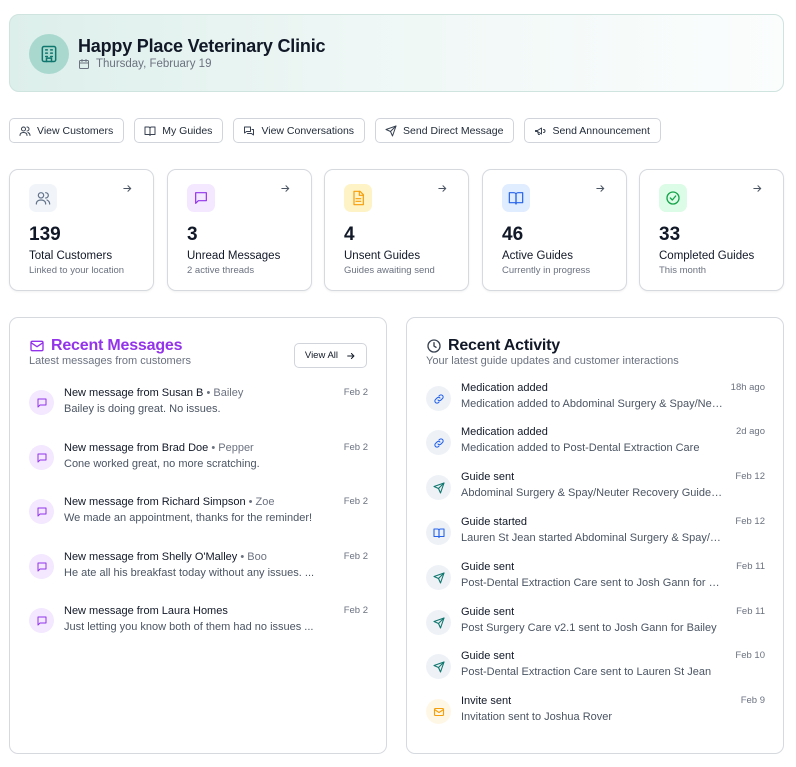  What do you see at coordinates (396, 230) in the screenshot?
I see `stat-card-unsent-guides: 4 Unsent Guides Guides awaiting send` at bounding box center [396, 230].